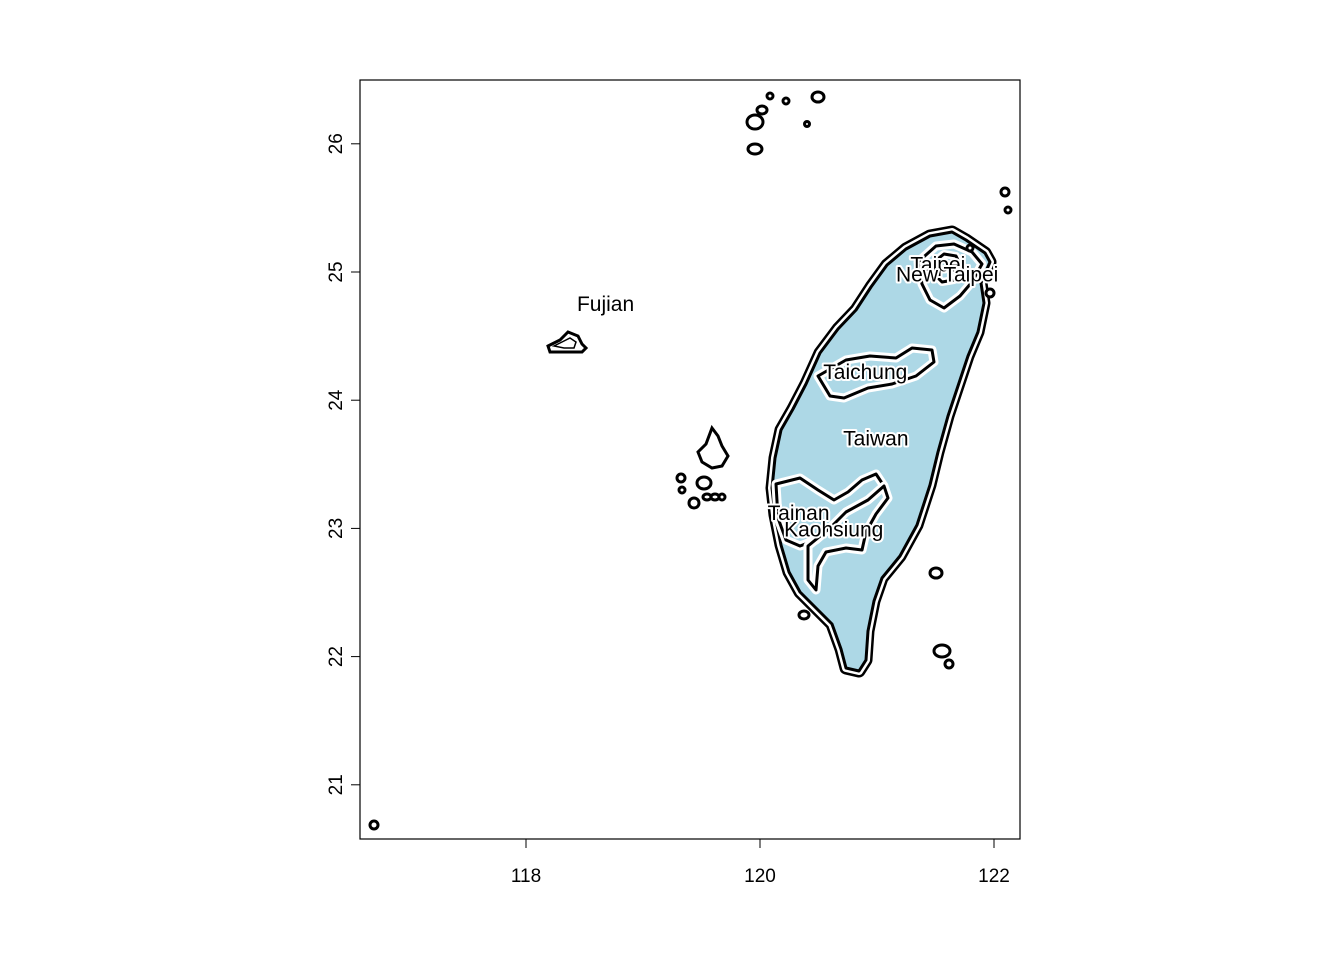  I want to click on region-label-taichung: Taichung, so click(865, 372).